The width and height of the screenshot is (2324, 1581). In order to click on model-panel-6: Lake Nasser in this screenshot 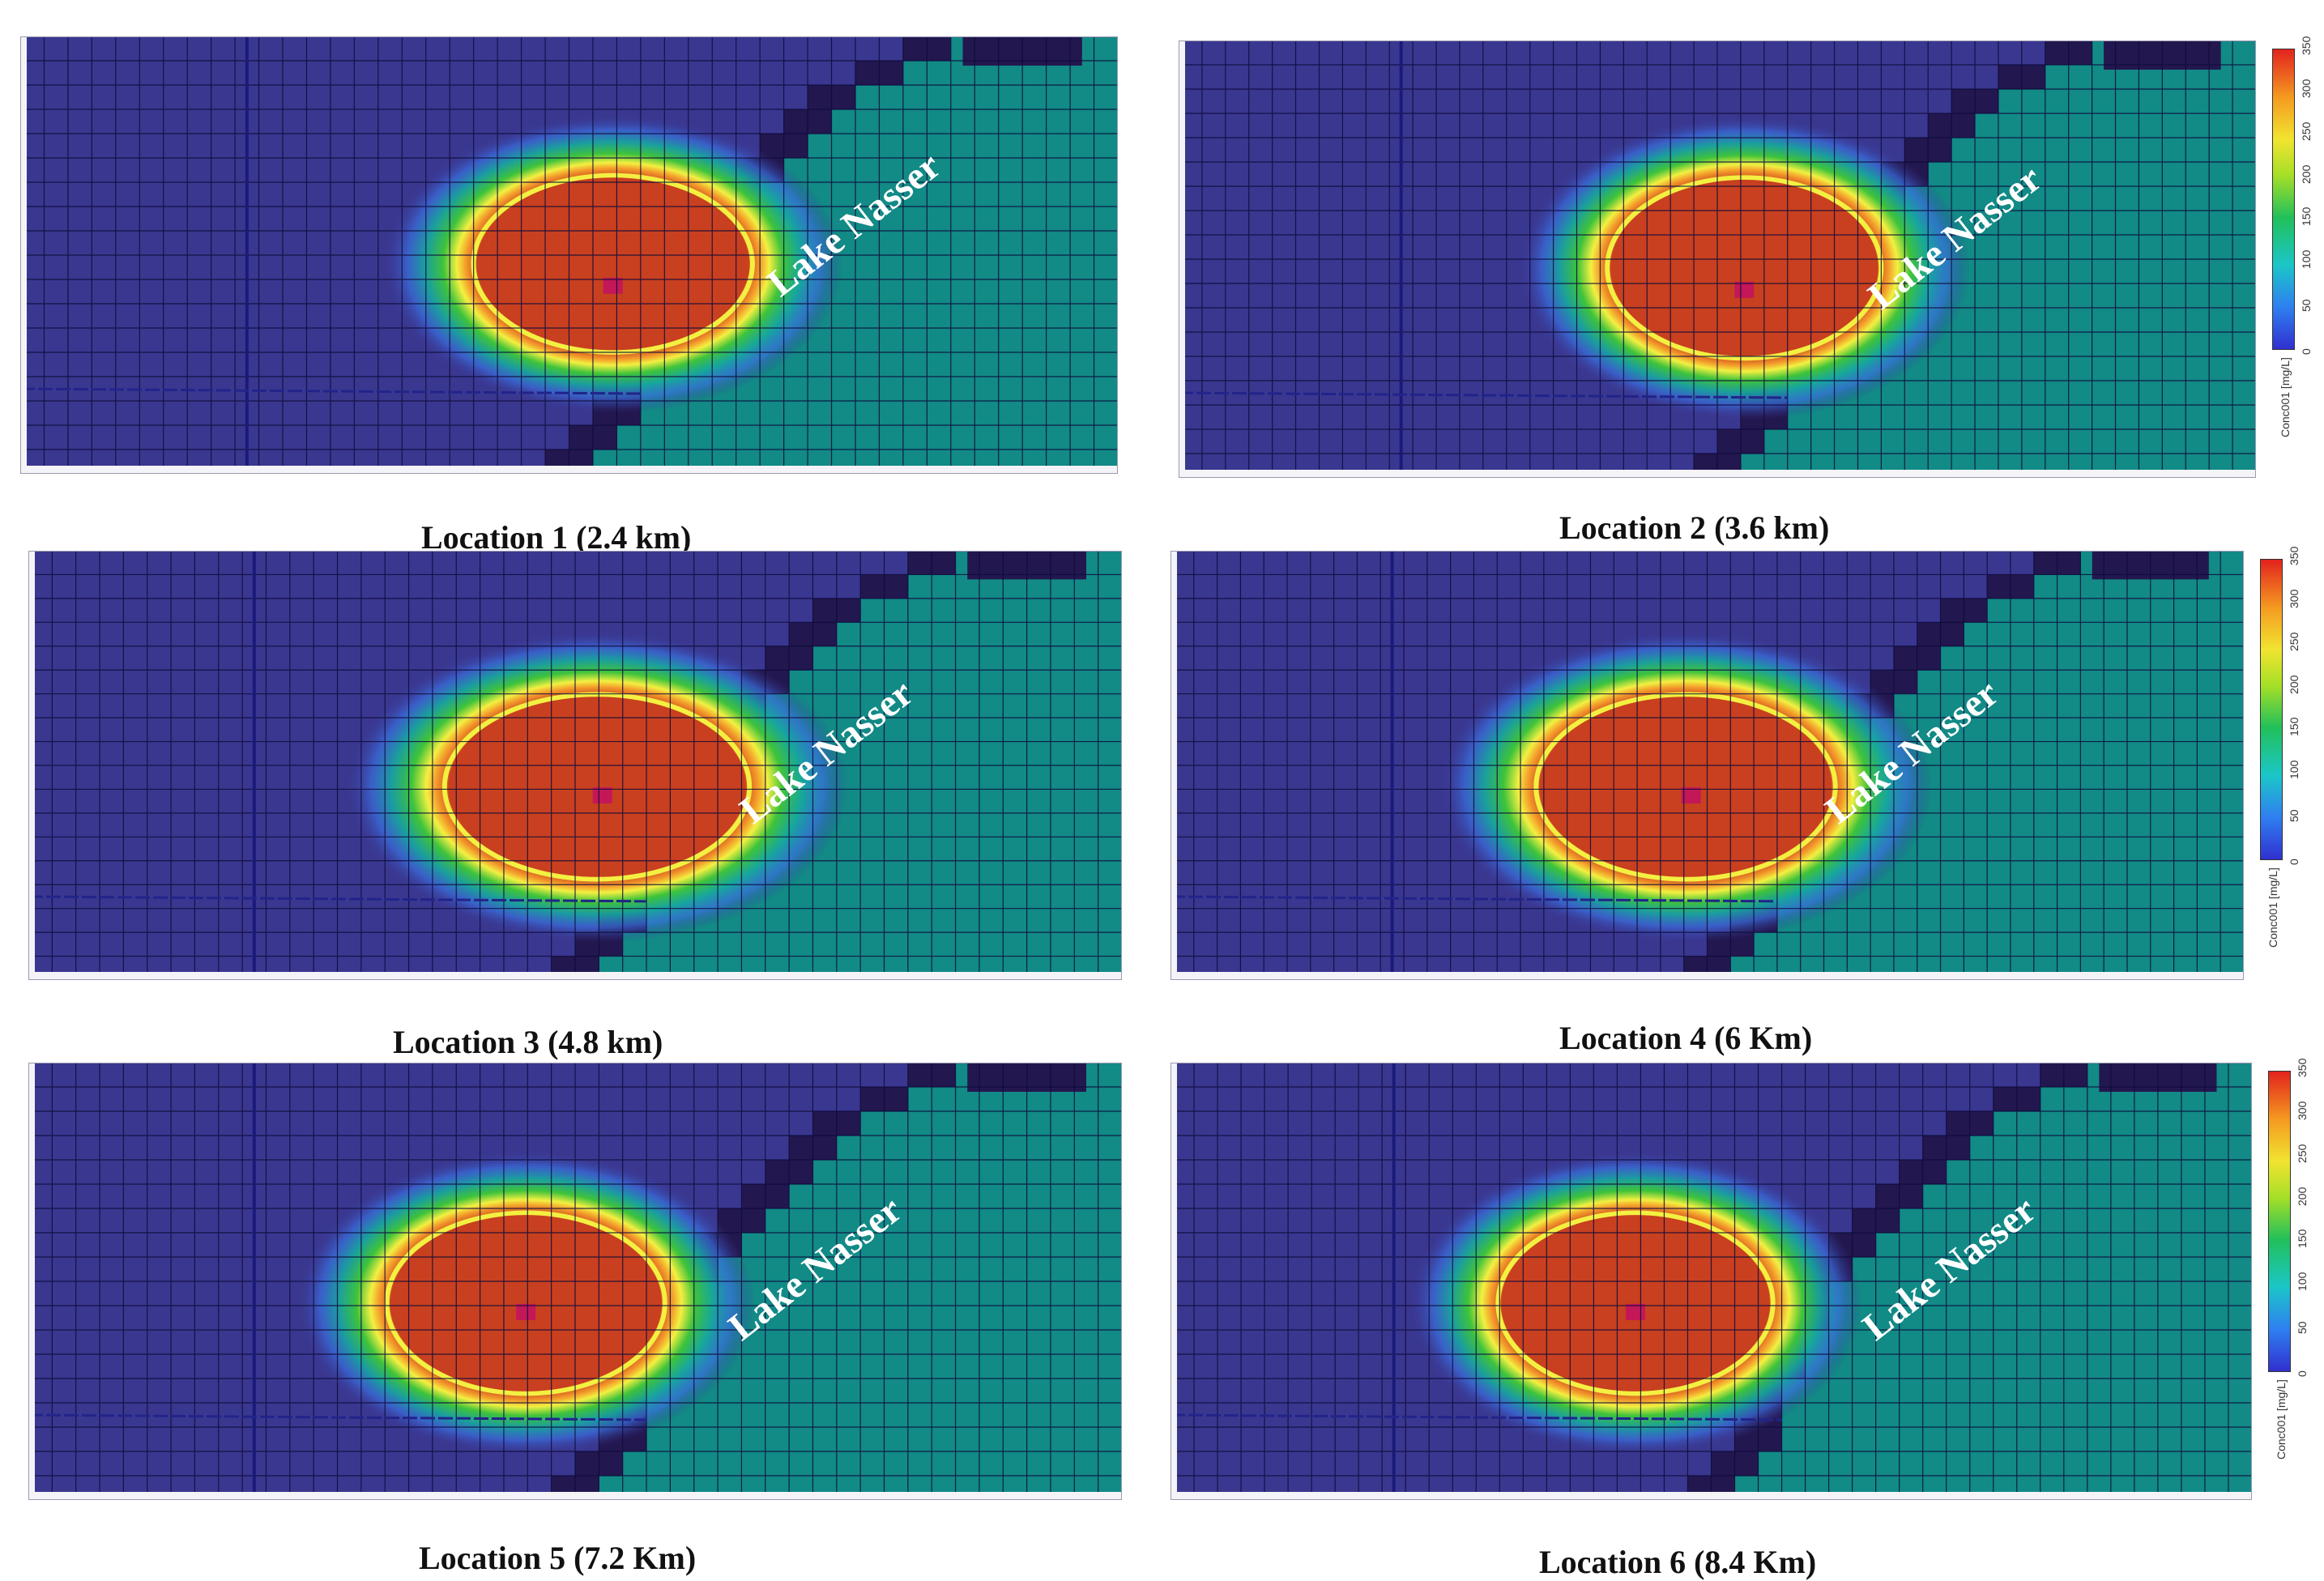, I will do `click(1711, 1281)`.